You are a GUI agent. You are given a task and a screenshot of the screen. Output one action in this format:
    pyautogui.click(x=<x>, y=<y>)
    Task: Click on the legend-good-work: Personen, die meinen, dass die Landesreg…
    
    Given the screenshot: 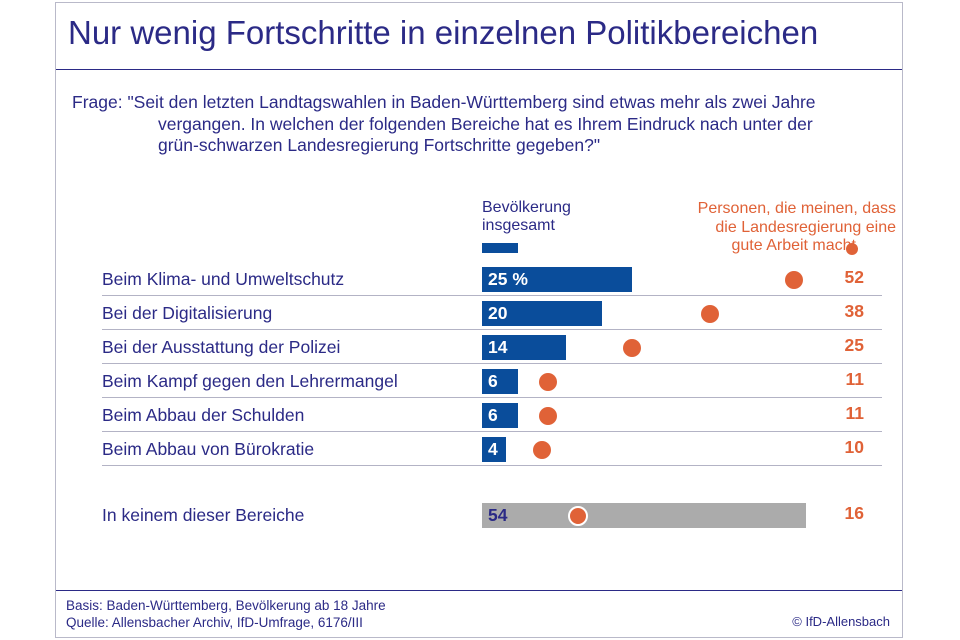 What is the action you would take?
    pyautogui.click(x=781, y=228)
    